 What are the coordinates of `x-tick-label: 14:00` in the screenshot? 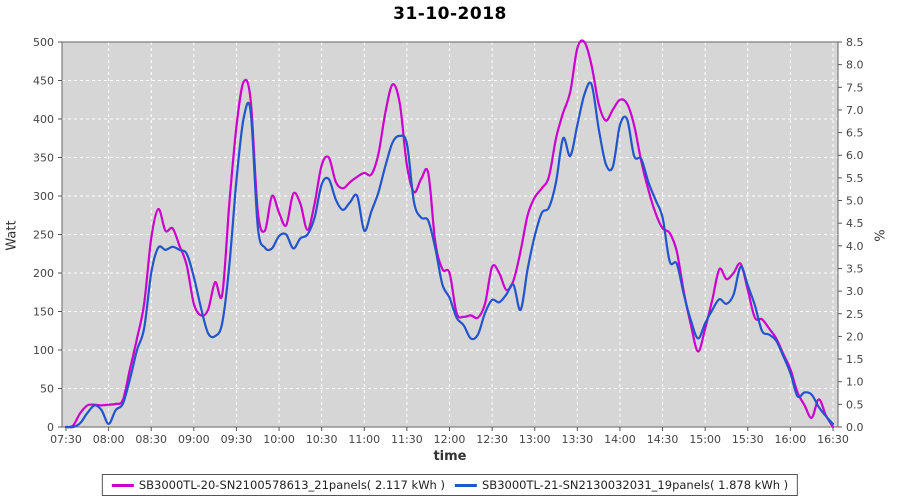 It's located at (620, 439).